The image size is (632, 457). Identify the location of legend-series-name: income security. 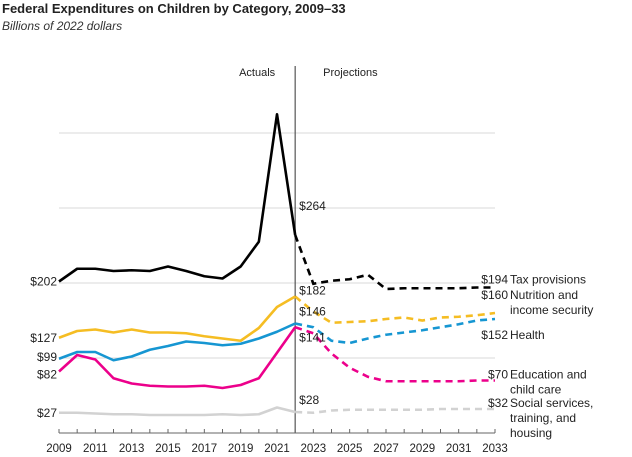
(551, 310).